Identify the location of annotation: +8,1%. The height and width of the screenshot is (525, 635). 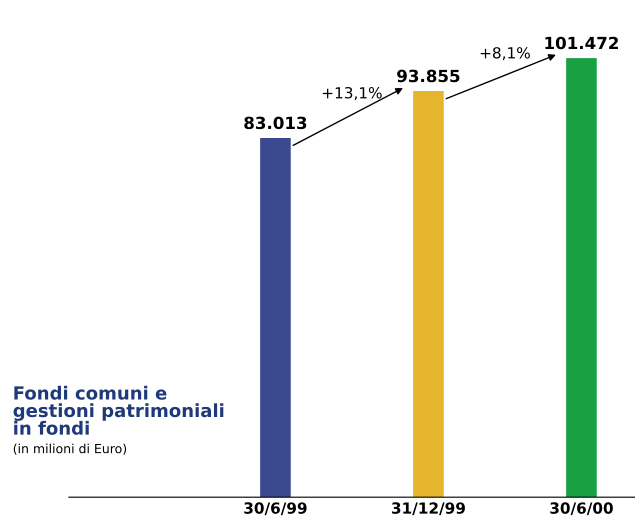
(505, 53).